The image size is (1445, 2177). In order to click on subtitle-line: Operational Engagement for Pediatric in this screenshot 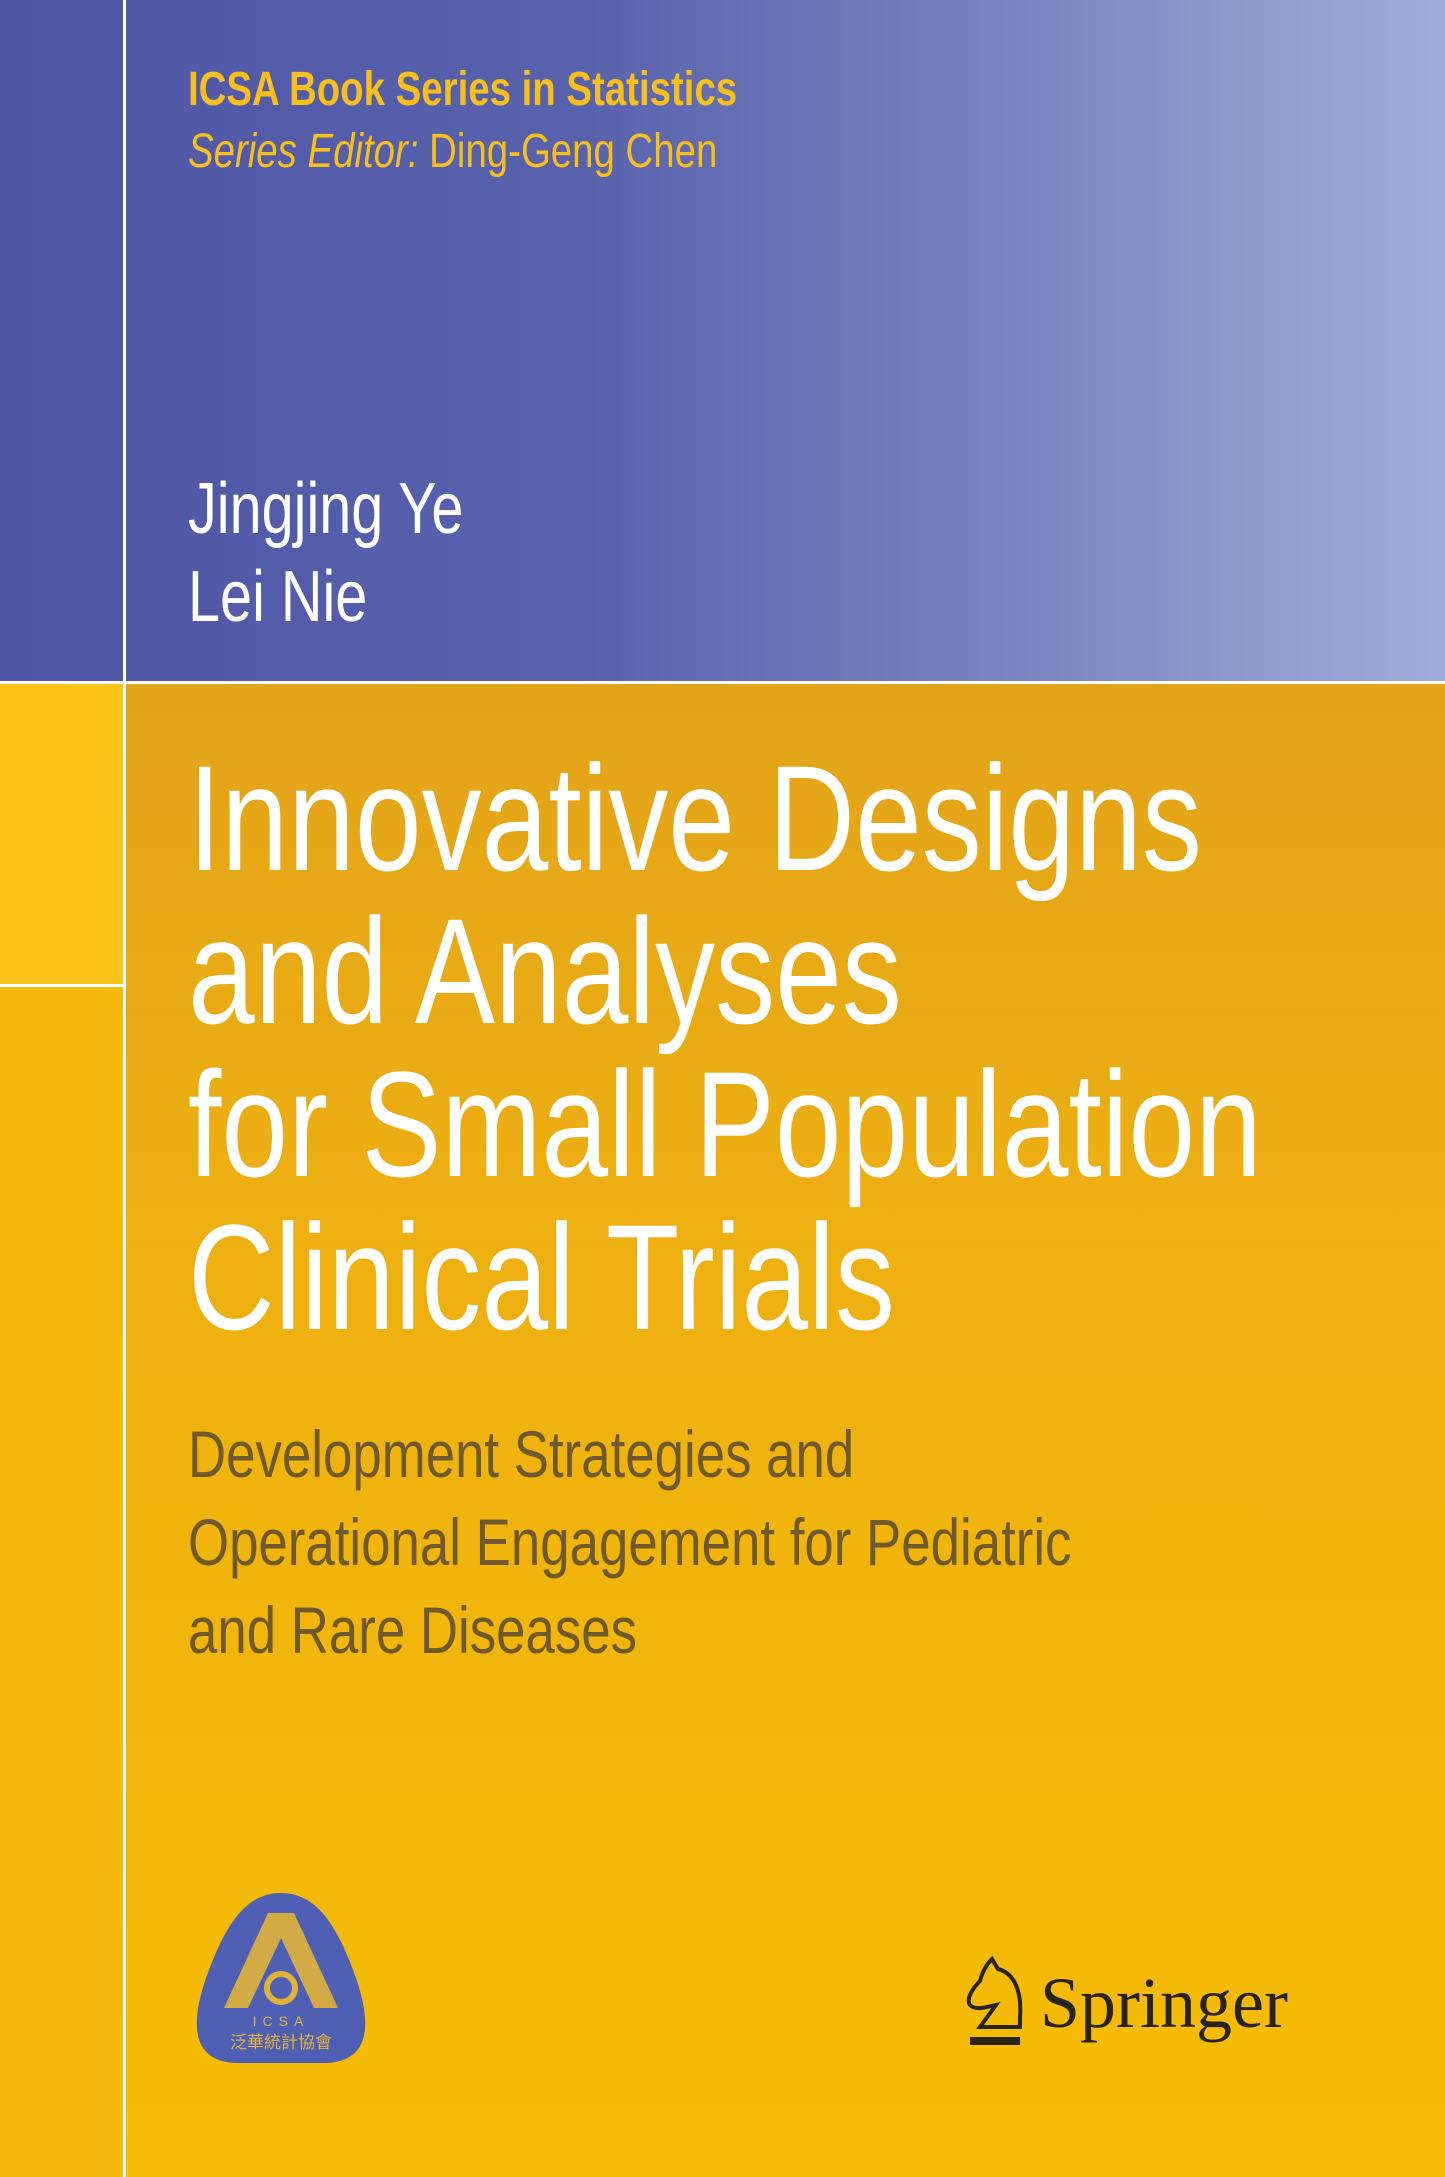, I will do `click(630, 1542)`.